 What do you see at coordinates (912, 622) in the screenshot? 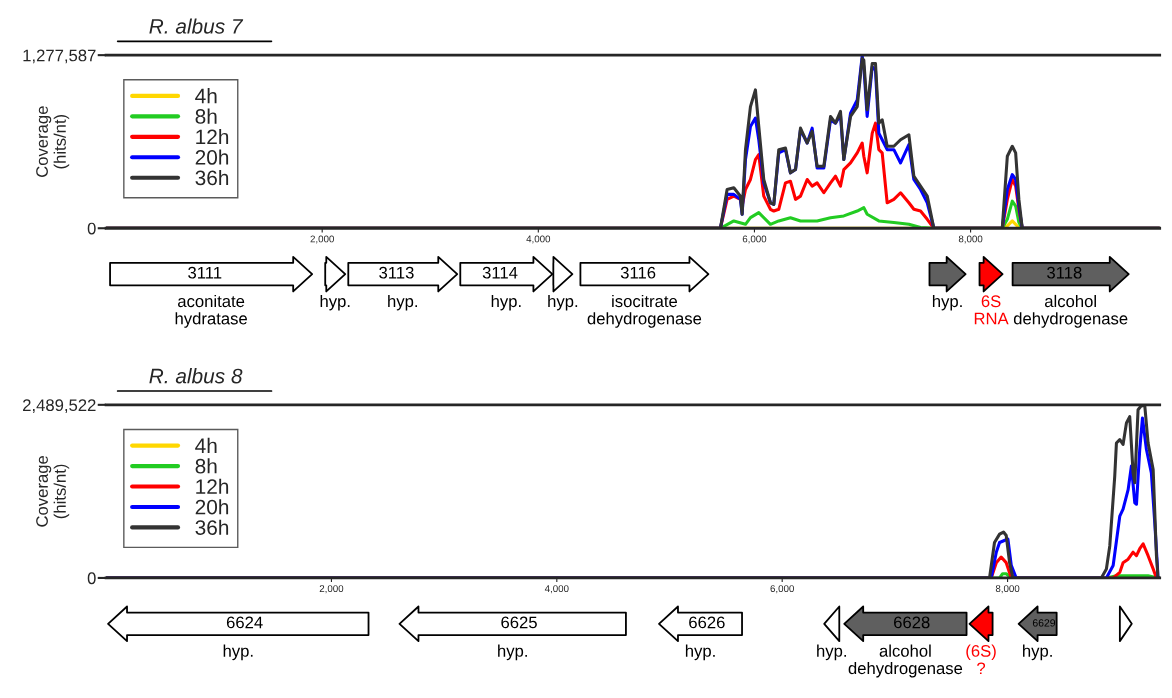
I see `text: 6628` at bounding box center [912, 622].